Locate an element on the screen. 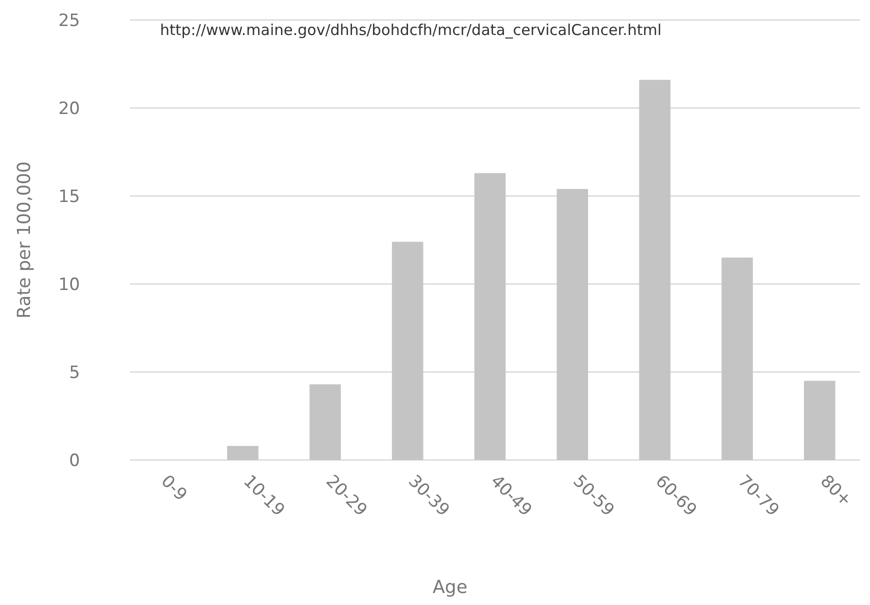  y-tick-label: 25 is located at coordinates (69, 20).